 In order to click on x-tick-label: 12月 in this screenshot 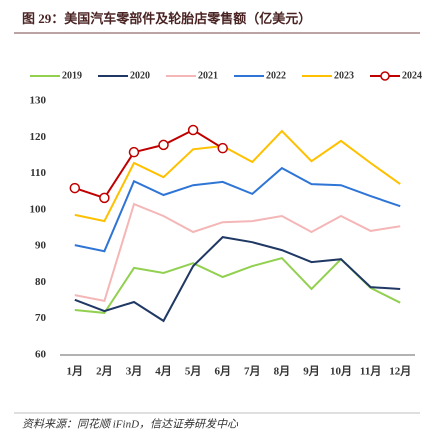, I will do `click(400, 371)`.